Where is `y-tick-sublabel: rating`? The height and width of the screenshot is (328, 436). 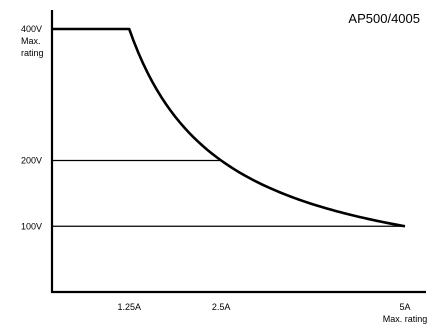 y-tick-sublabel: rating is located at coordinates (32, 53).